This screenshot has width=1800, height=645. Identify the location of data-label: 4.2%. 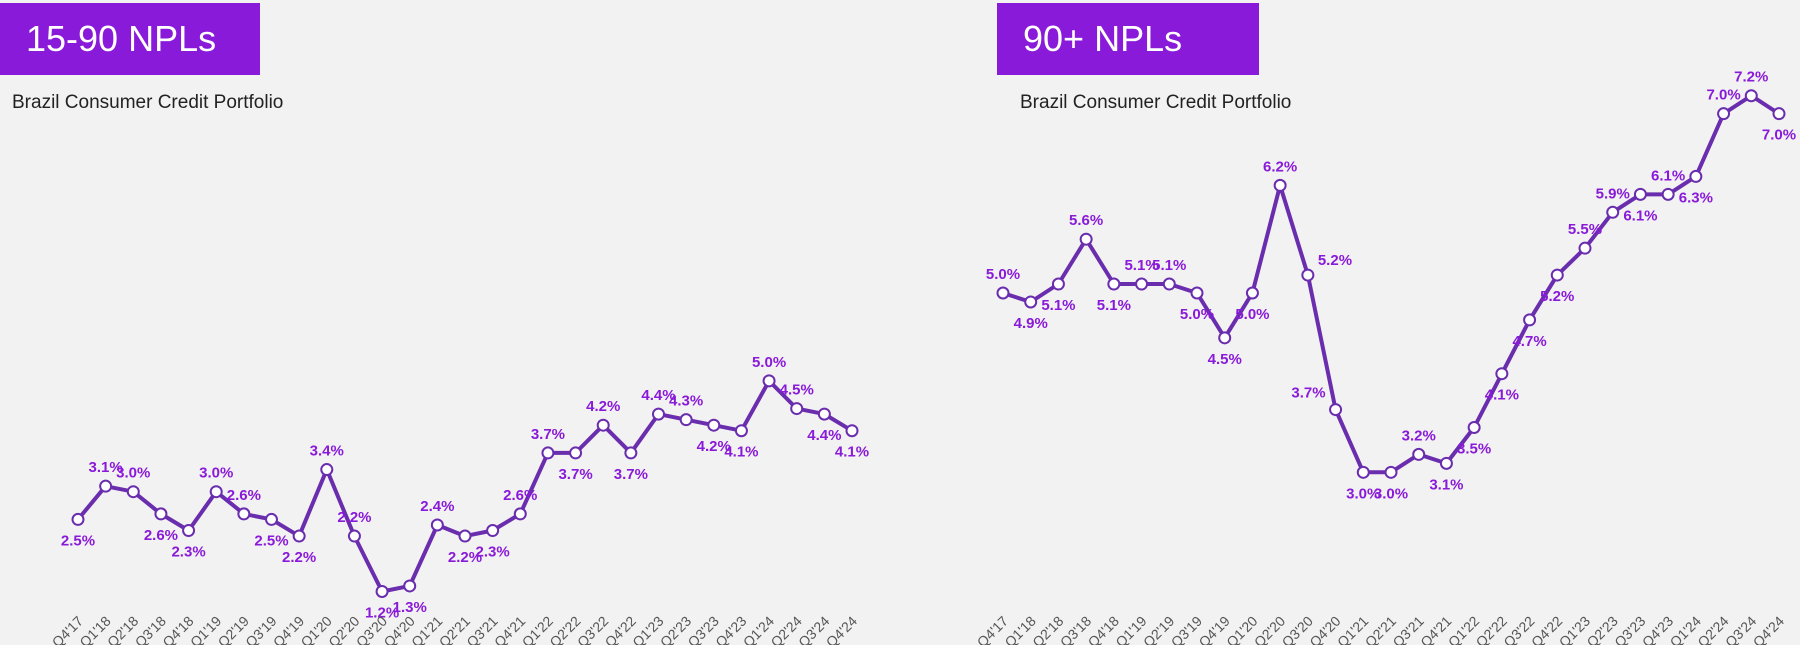
(603, 406).